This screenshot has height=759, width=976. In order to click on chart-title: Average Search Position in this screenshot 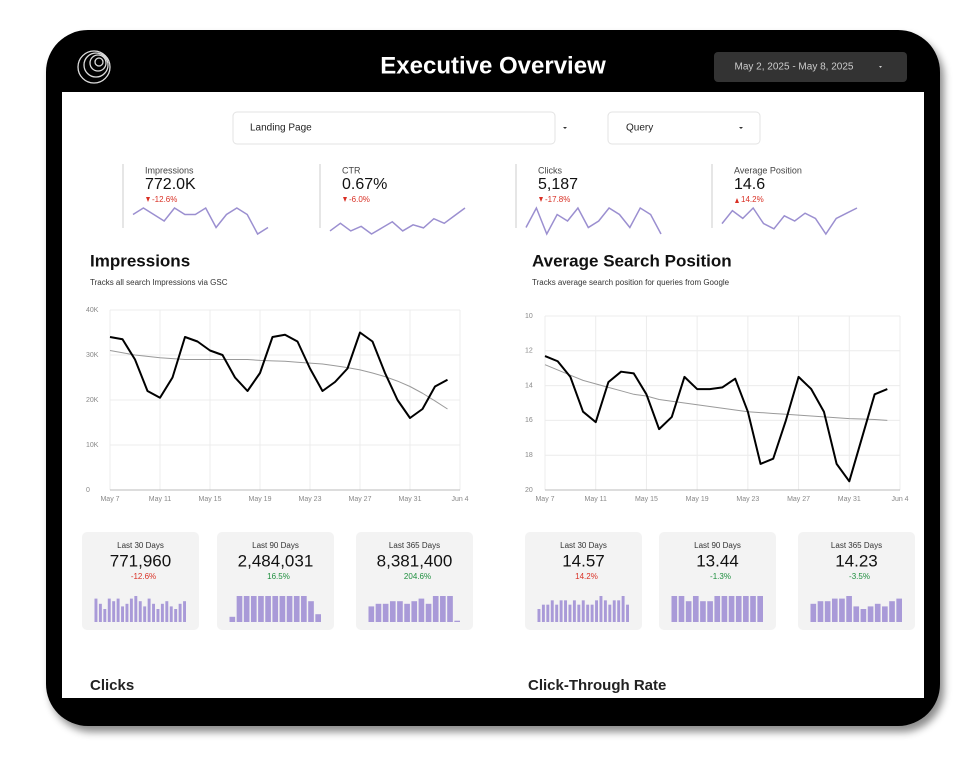, I will do `click(632, 260)`.